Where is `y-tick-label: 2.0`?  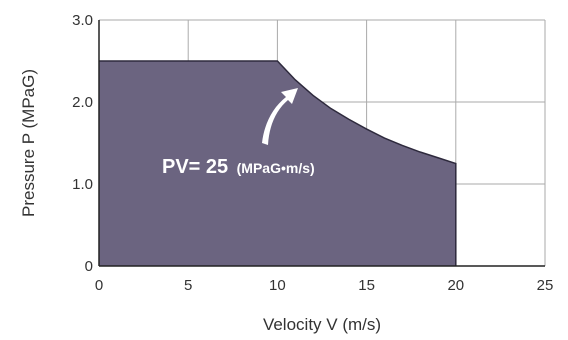 y-tick-label: 2.0 is located at coordinates (82, 102).